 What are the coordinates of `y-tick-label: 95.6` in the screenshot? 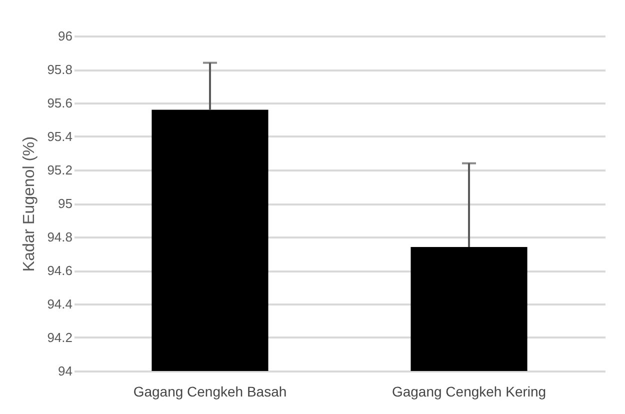 It's located at (59, 103).